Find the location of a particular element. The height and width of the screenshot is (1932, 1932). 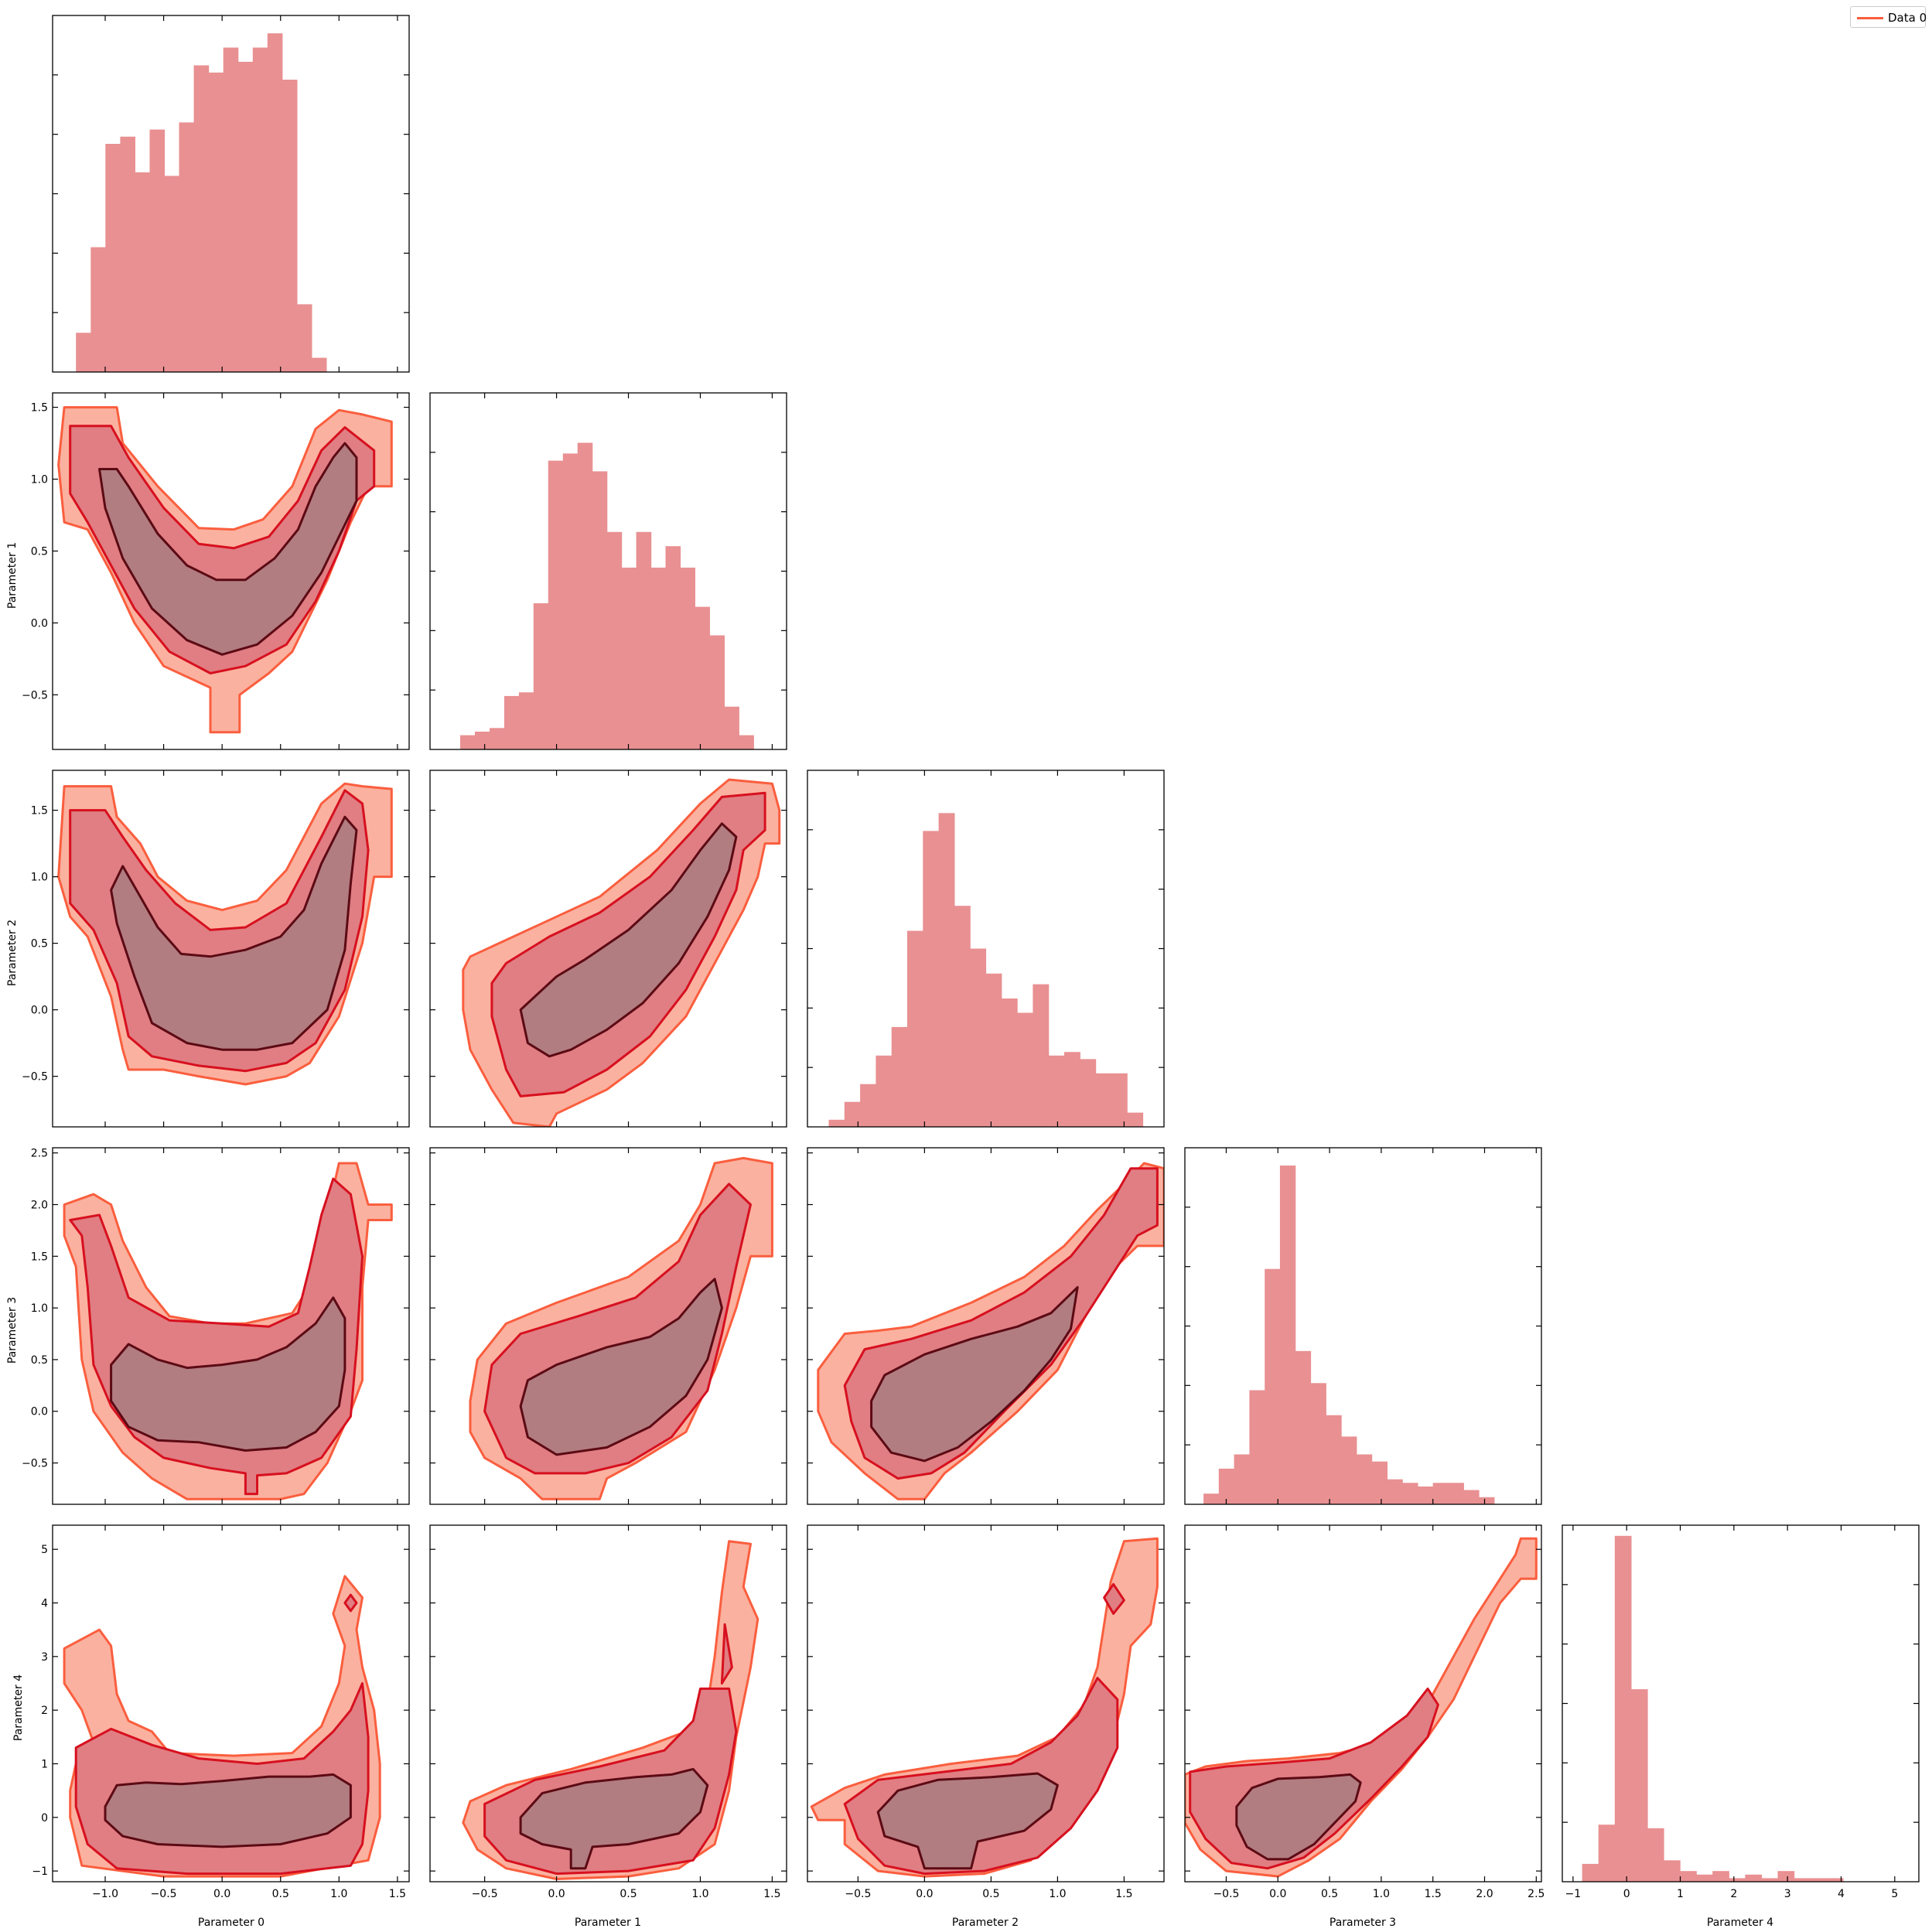

ytick-label-4-5: 4 is located at coordinates (44, 1604).